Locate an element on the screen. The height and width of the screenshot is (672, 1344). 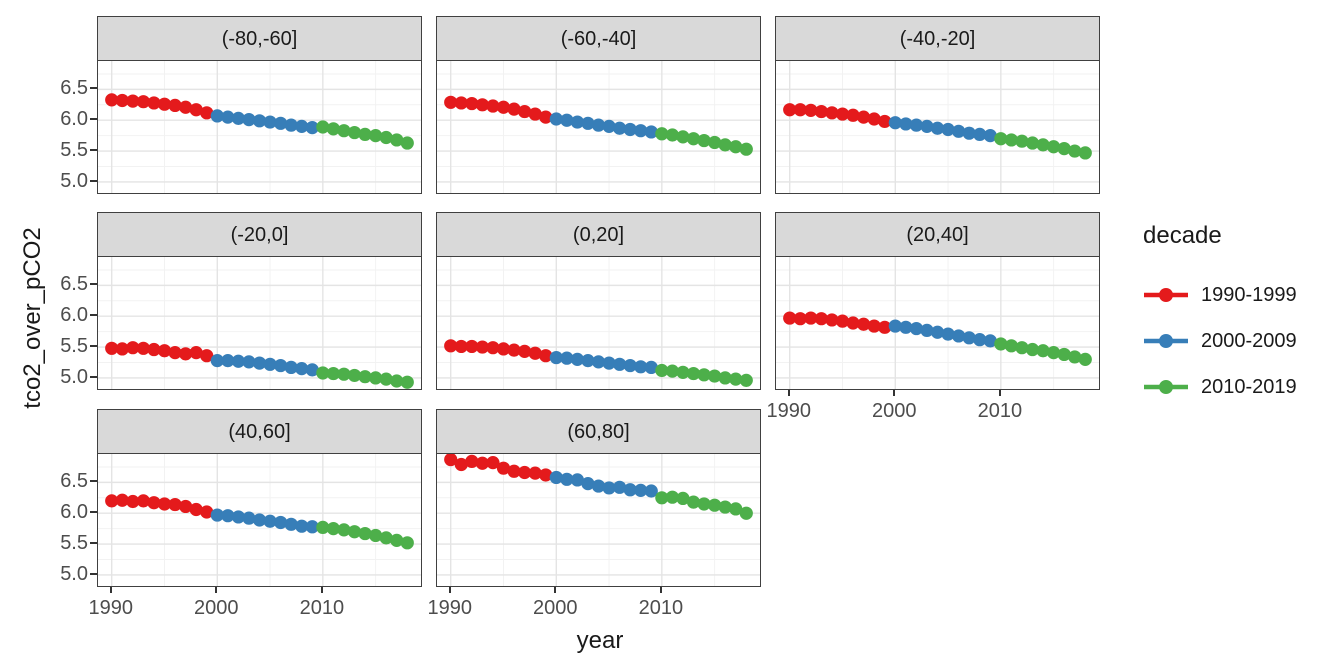
facet-strip: (40,60] is located at coordinates (259, 432).